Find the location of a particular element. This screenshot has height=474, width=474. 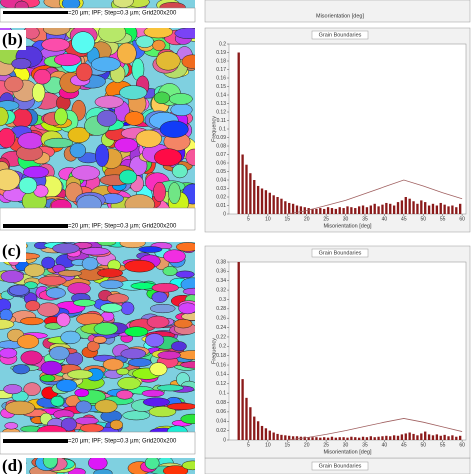

x-tick-label: 30 is located at coordinates (346, 445).